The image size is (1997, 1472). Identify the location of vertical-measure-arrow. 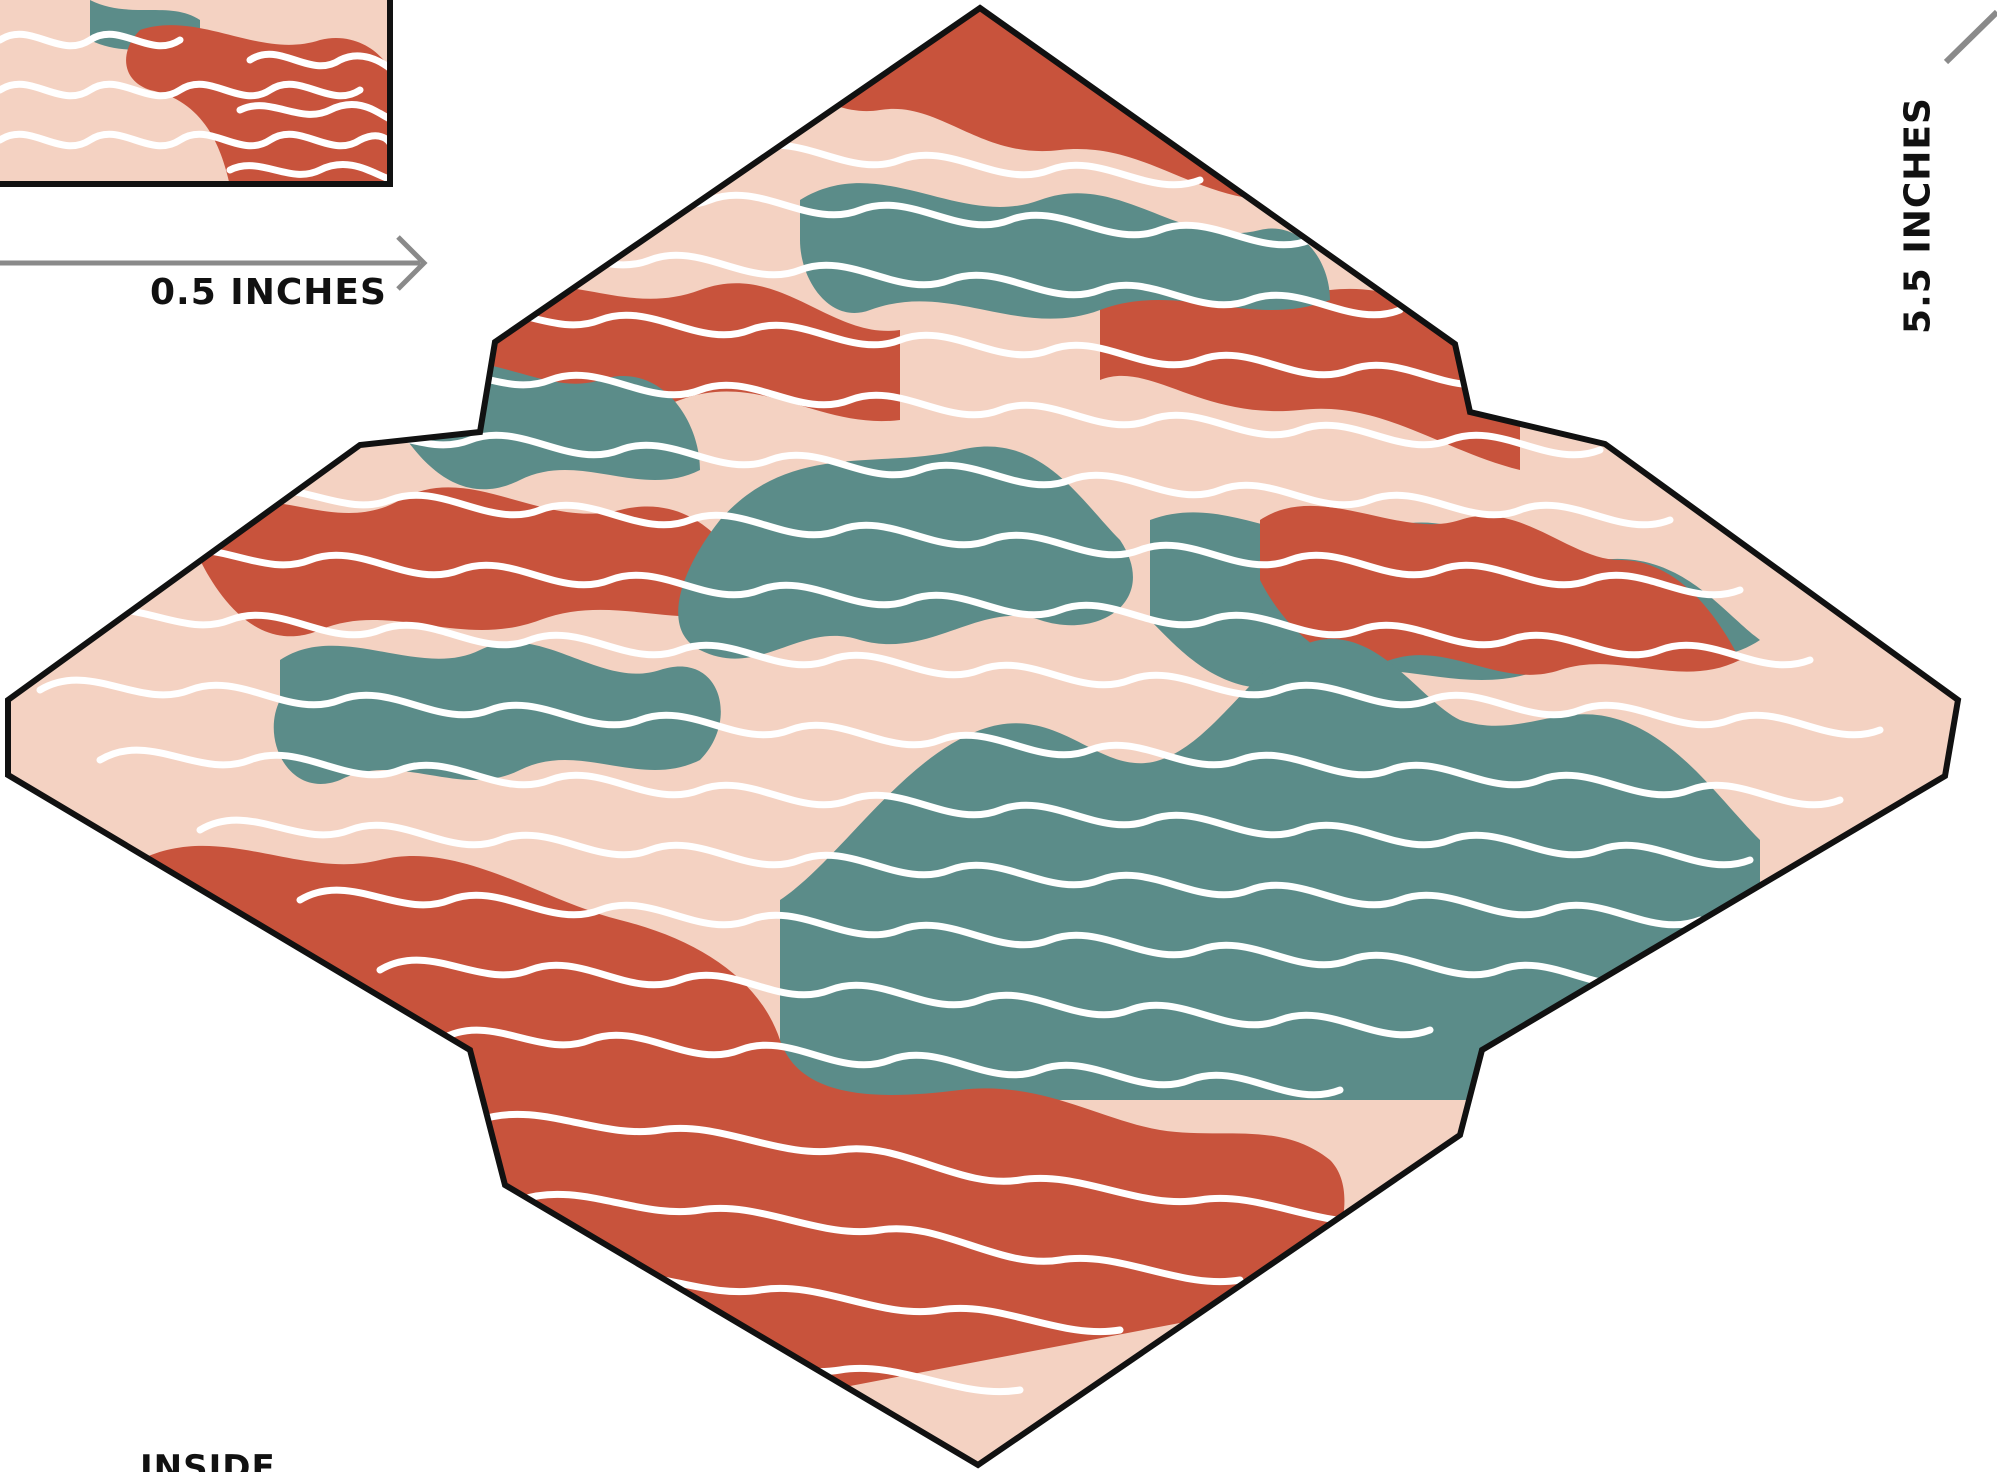
(1970, 37).